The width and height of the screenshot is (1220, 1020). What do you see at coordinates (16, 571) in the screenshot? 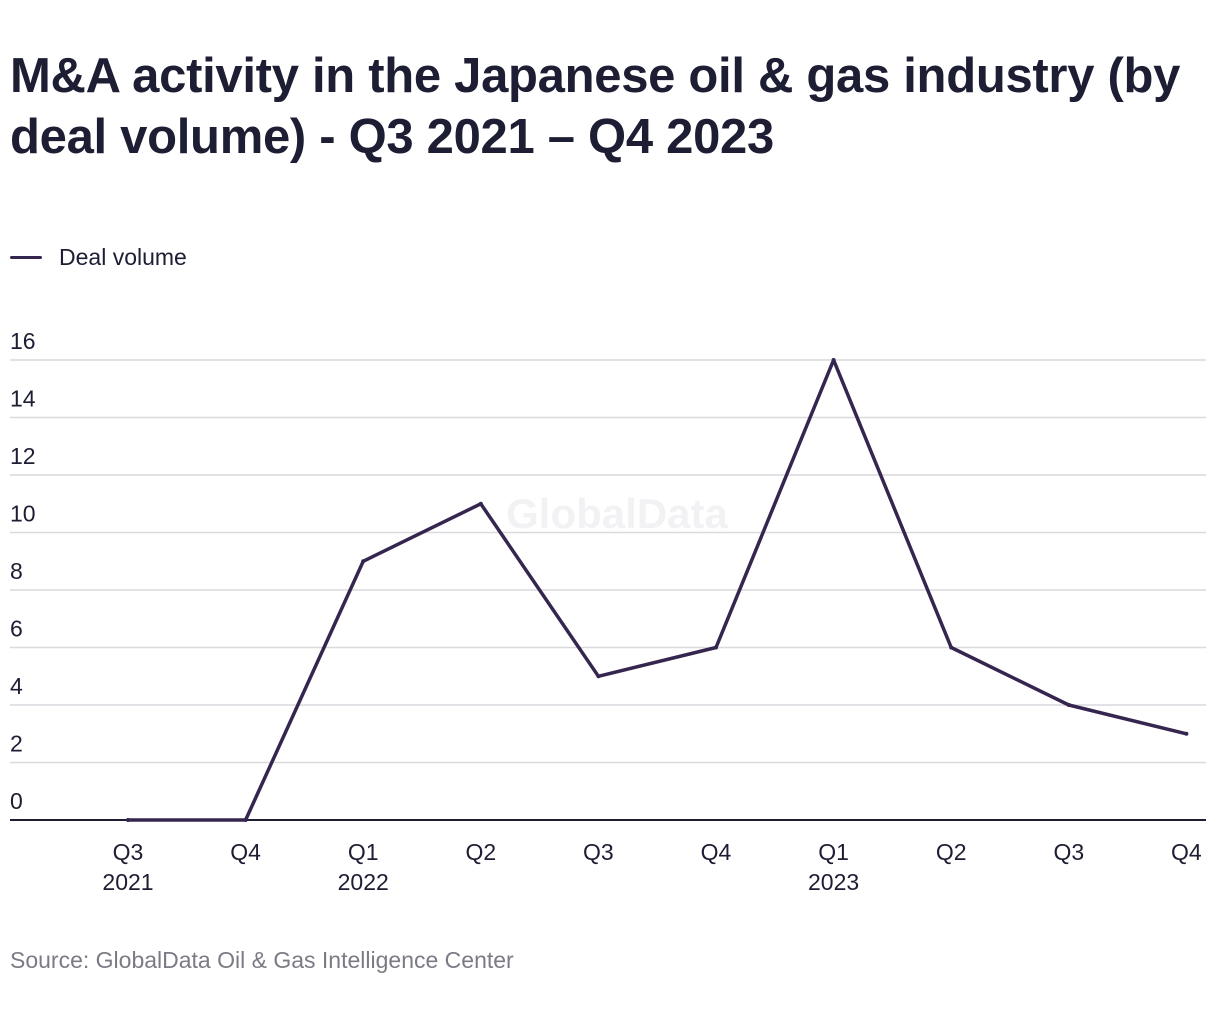
I see `y-tick-label: 8` at bounding box center [16, 571].